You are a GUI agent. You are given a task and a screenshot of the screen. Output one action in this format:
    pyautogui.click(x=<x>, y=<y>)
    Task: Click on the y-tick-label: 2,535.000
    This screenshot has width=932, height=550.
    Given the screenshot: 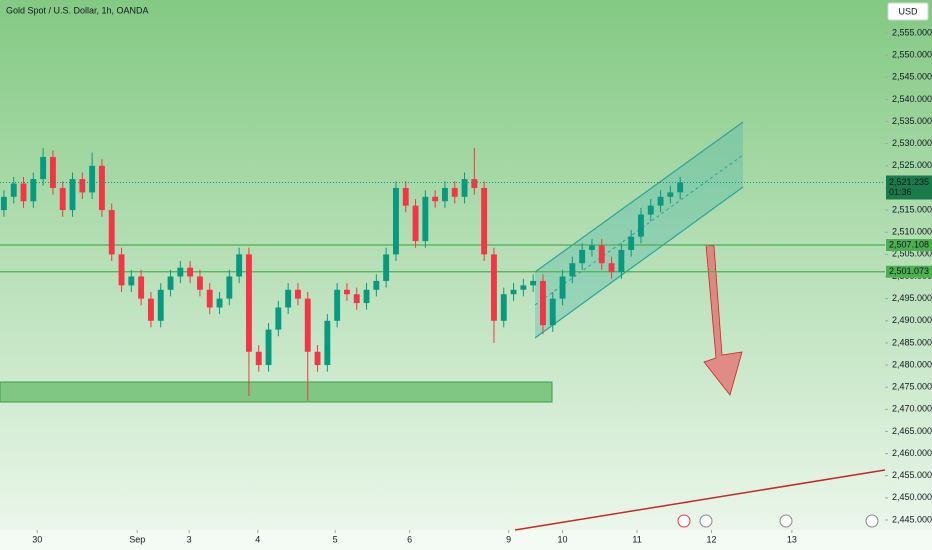 What is the action you would take?
    pyautogui.click(x=912, y=121)
    